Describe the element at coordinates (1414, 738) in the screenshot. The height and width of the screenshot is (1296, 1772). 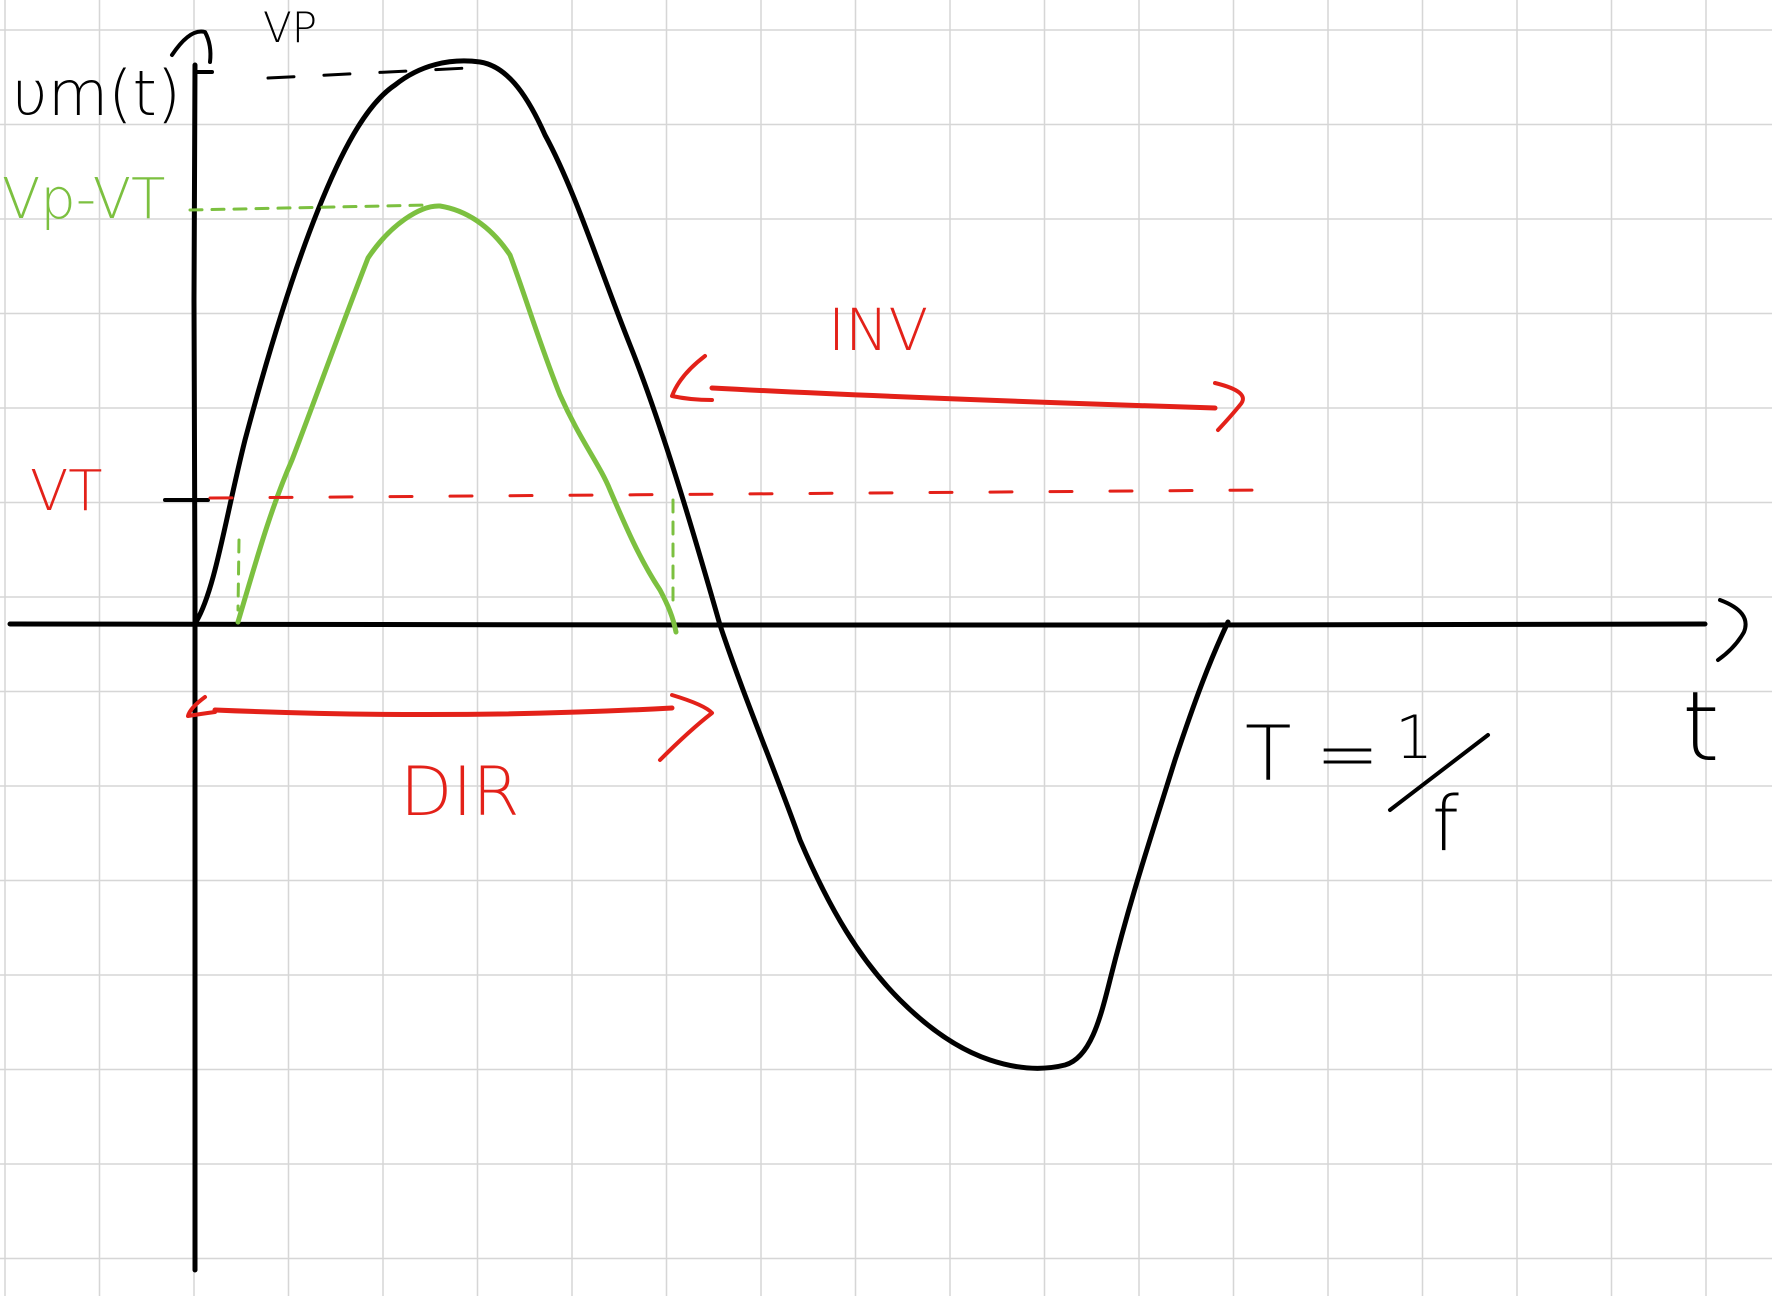
I see `period-numerator: 1` at that location.